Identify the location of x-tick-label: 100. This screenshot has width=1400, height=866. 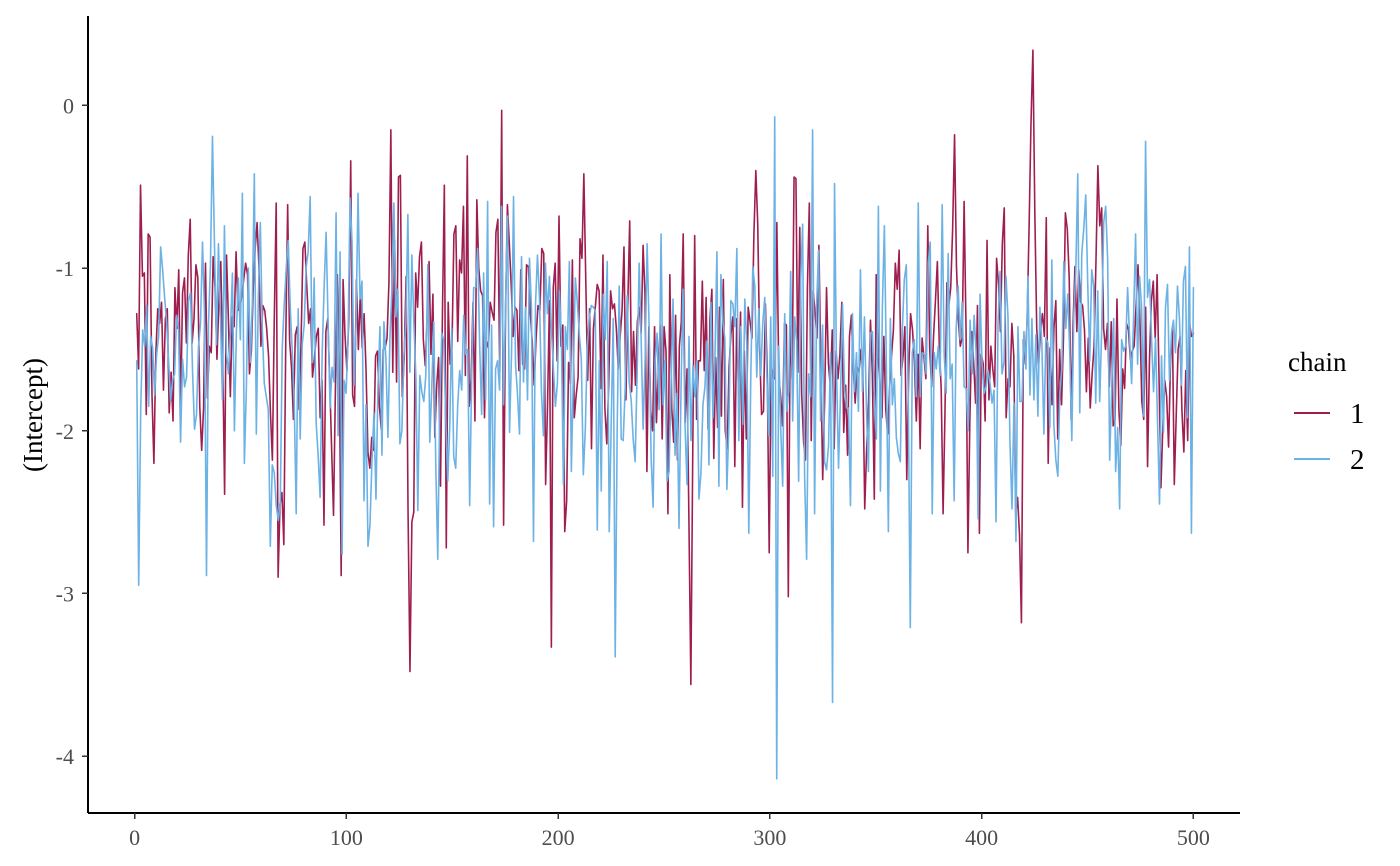
(346, 837).